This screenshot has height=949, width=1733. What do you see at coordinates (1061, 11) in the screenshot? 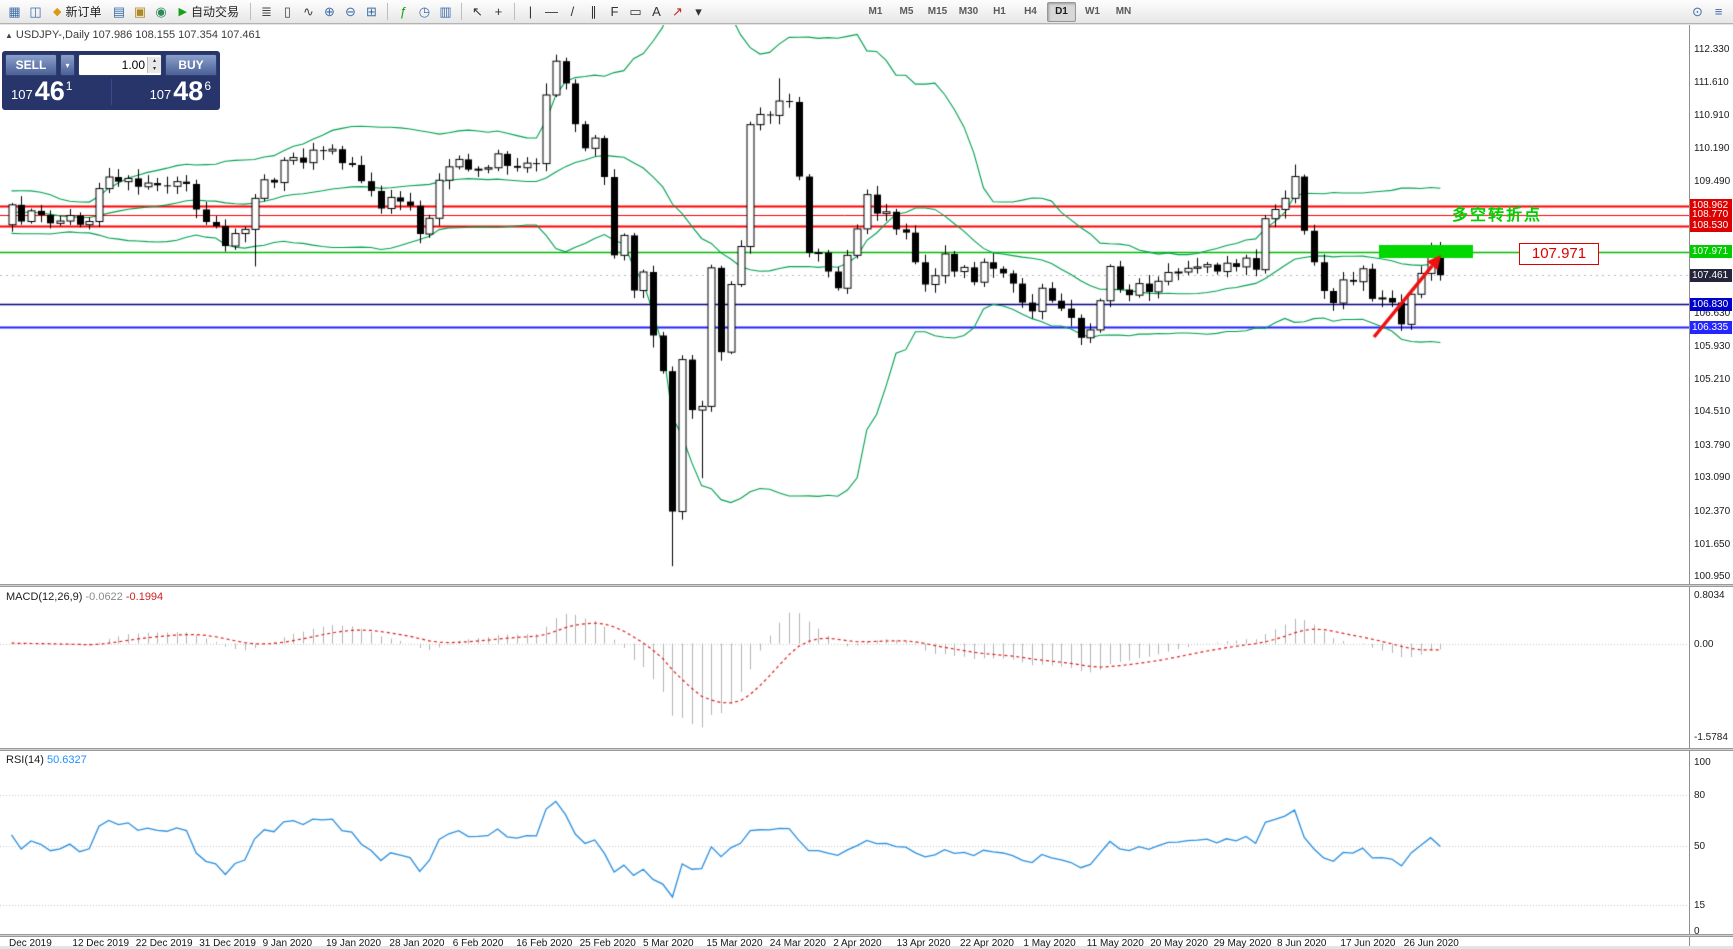
I see `timeframe-d1-button: D1` at bounding box center [1061, 11].